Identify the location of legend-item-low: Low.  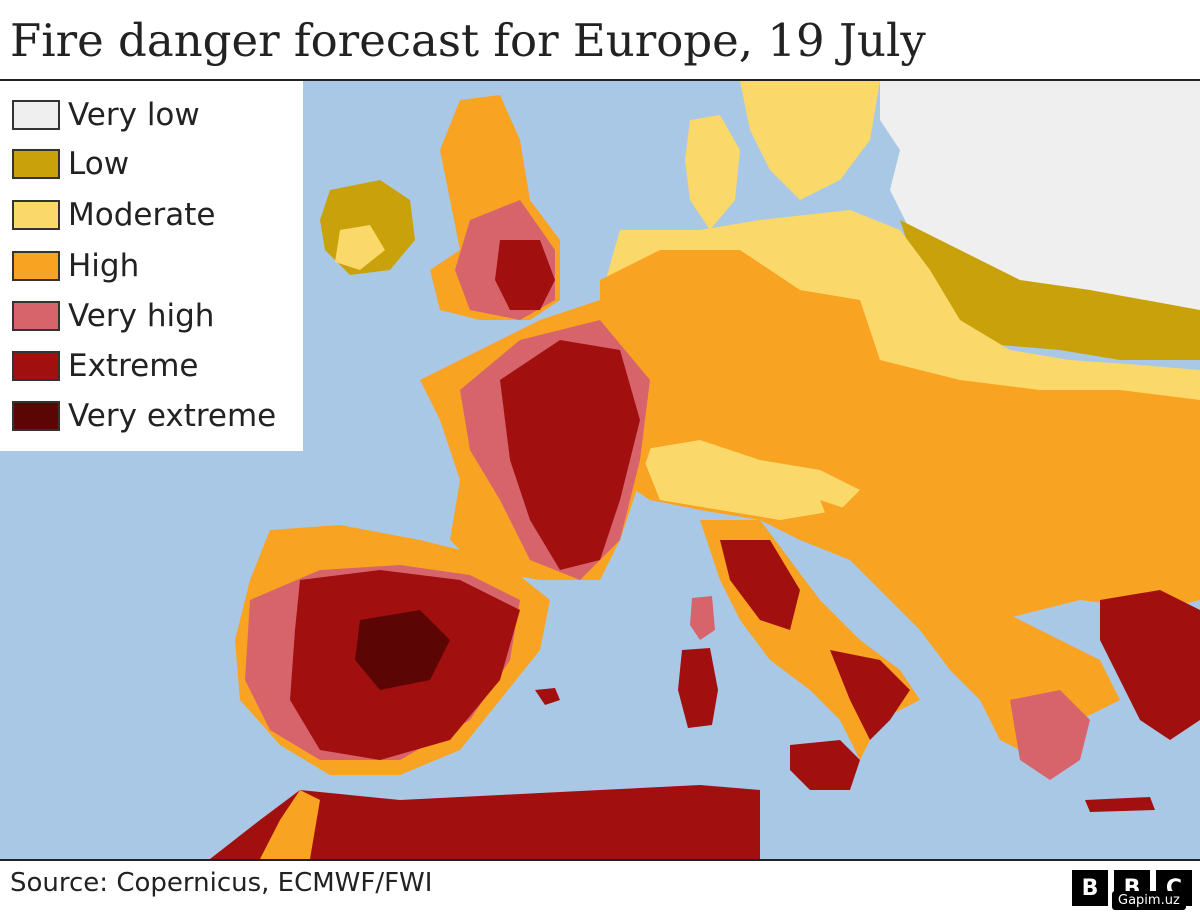
(70, 164).